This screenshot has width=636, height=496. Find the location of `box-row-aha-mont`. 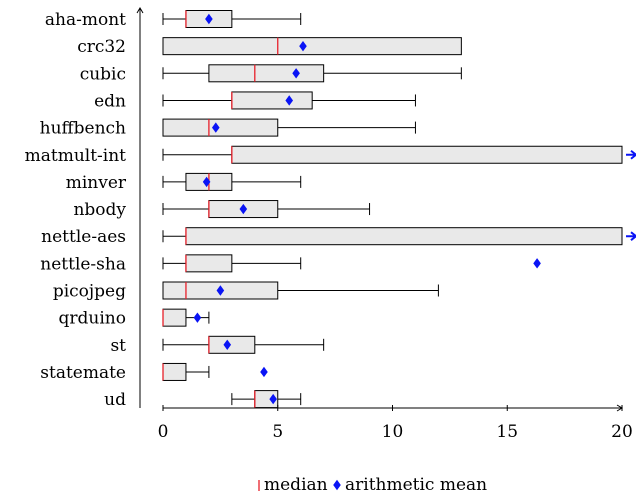

box-row-aha-mont is located at coordinates (232, 19).